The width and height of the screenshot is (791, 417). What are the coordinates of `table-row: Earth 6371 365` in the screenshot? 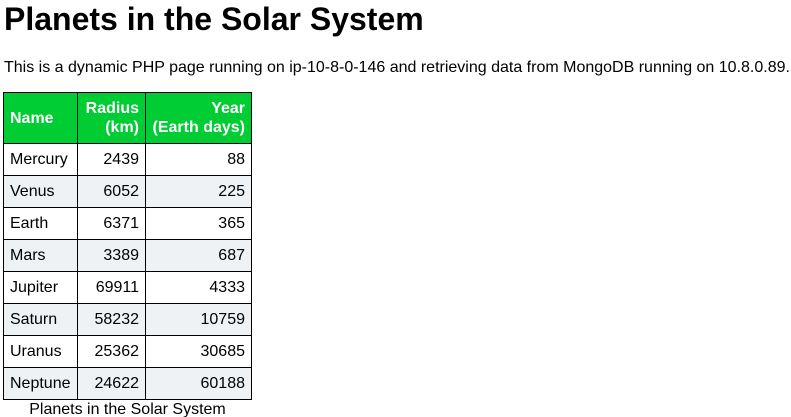 It's located at (127, 223).